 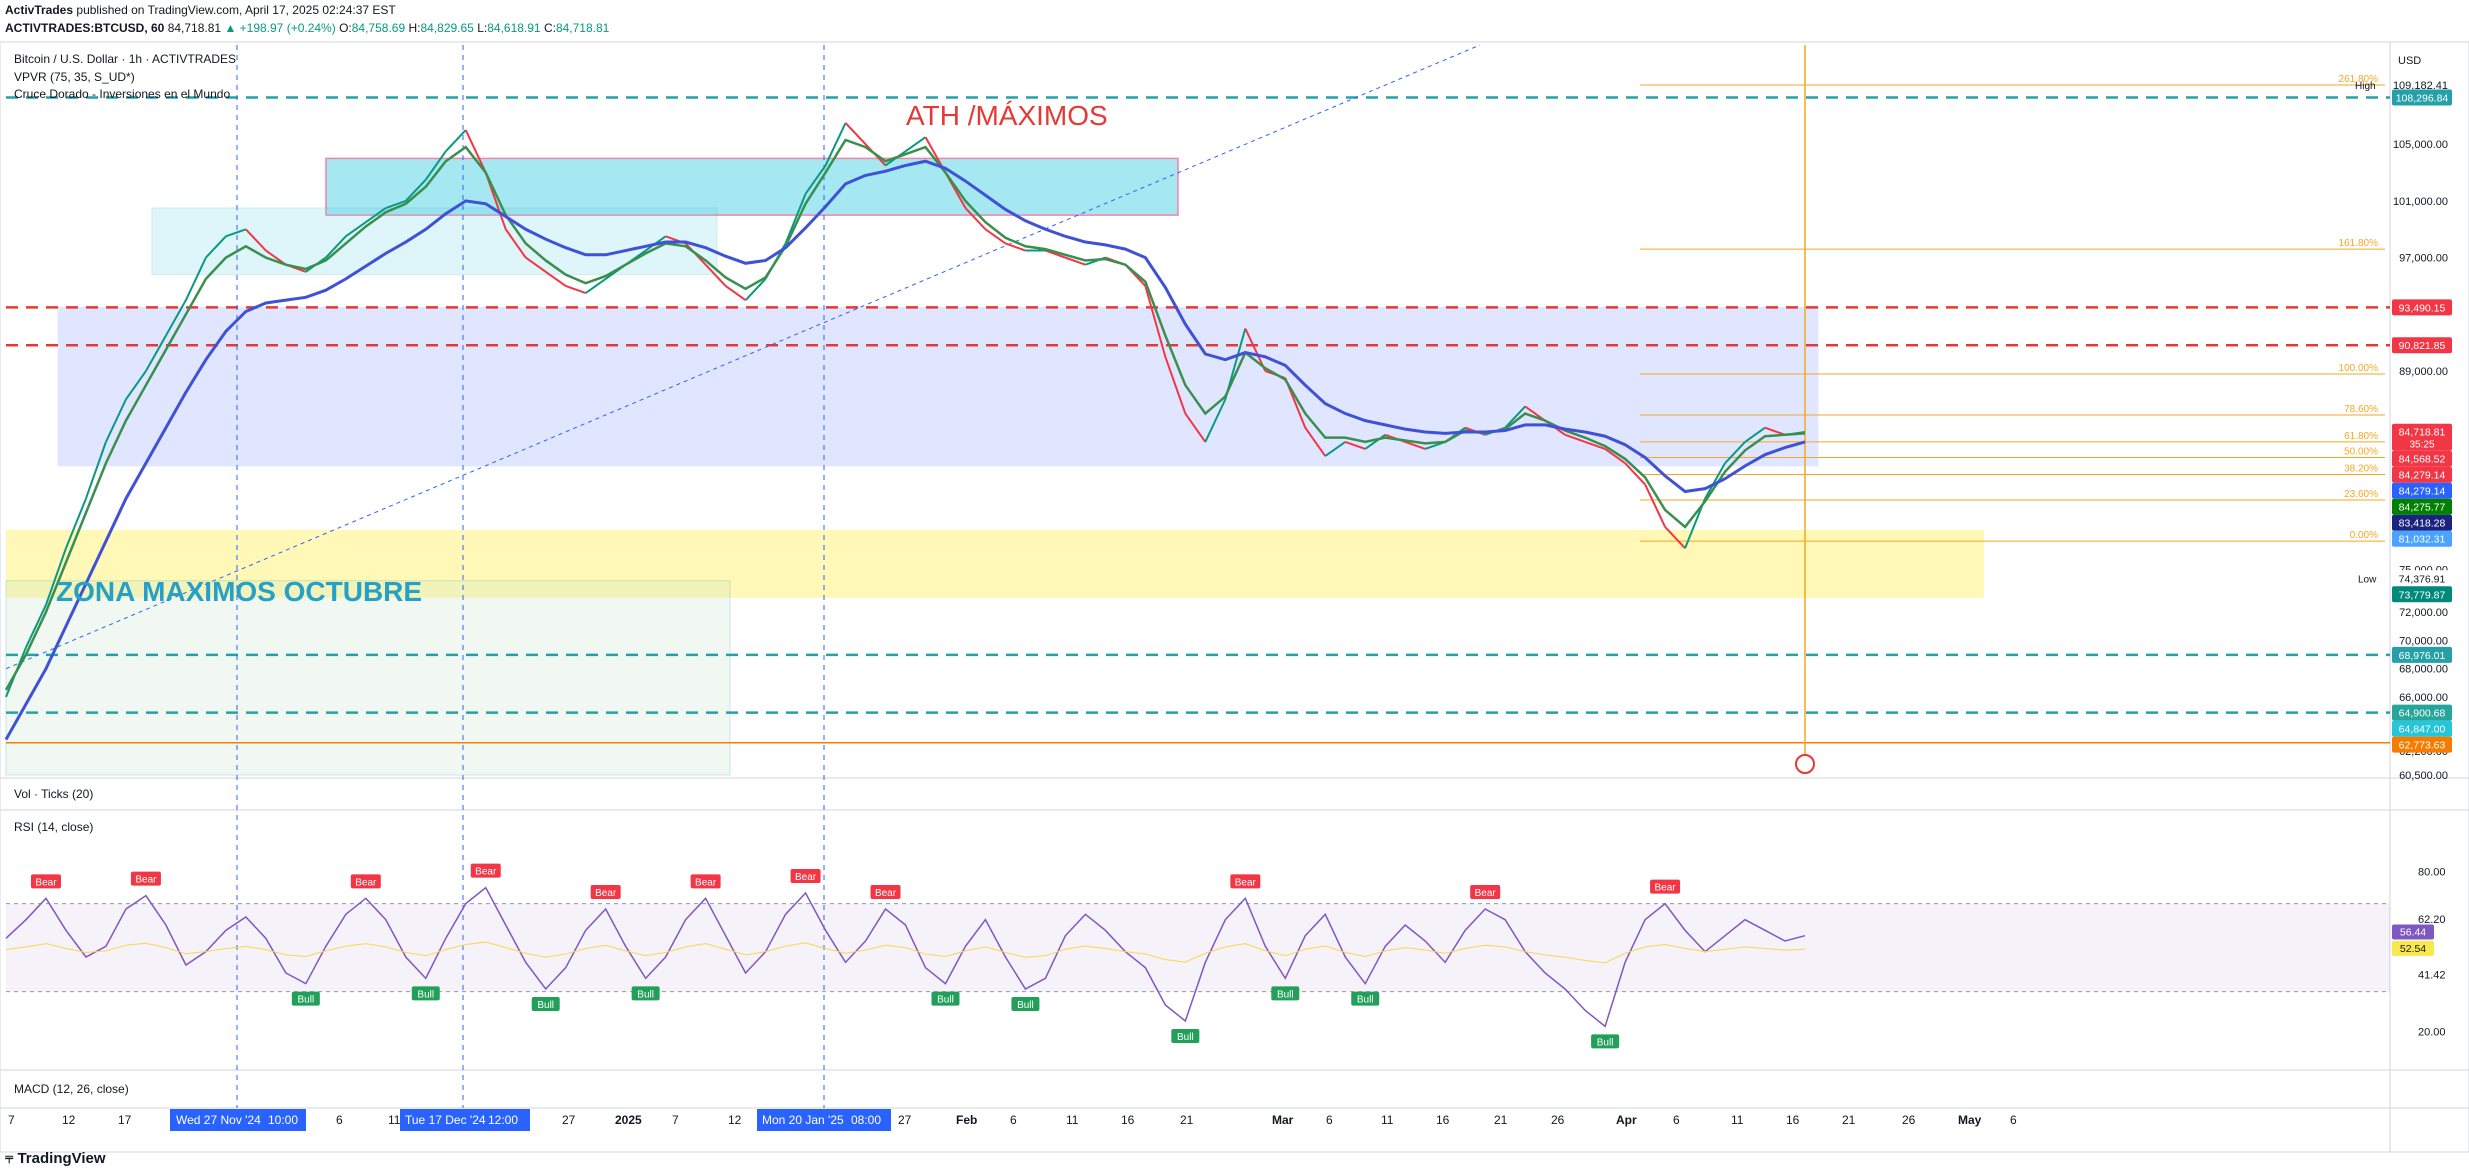 I want to click on x-axis-label: 12, so click(x=735, y=1120).